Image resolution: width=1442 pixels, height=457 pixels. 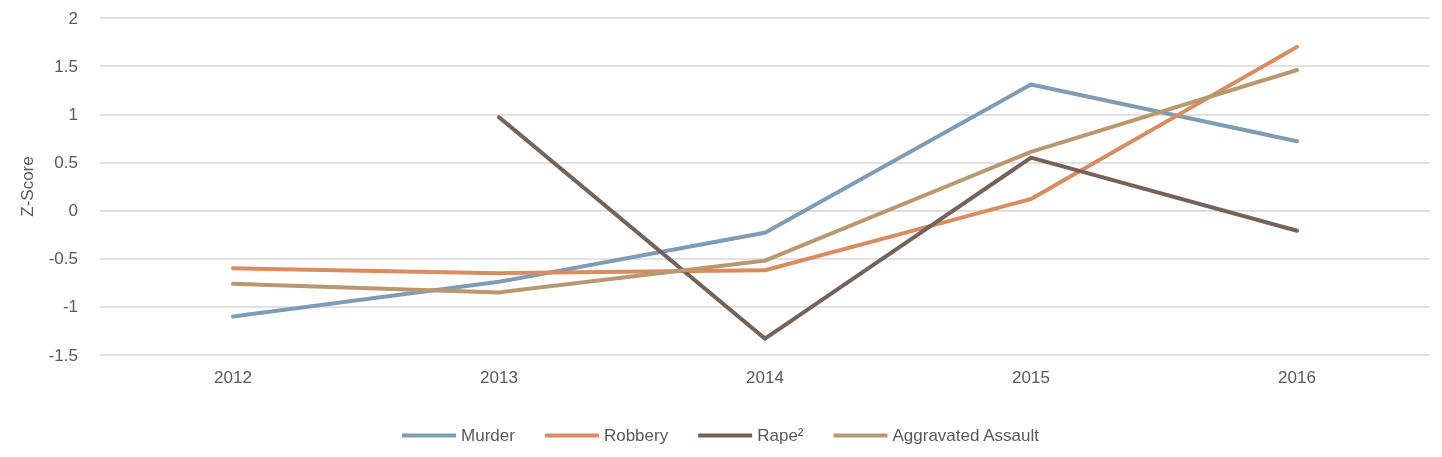 I want to click on legend-label: Aggravated Assault, so click(x=966, y=435).